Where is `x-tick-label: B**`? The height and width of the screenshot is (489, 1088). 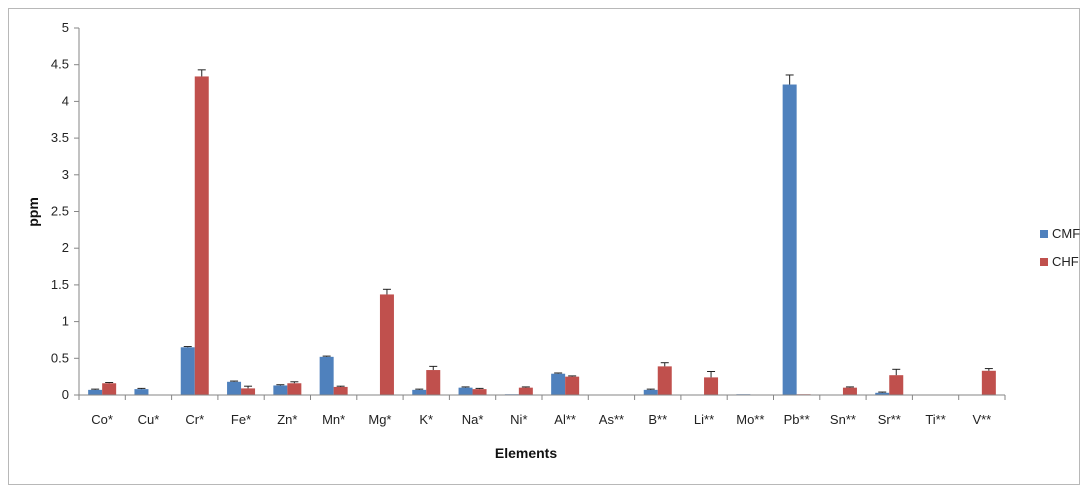
x-tick-label: B** is located at coordinates (657, 419).